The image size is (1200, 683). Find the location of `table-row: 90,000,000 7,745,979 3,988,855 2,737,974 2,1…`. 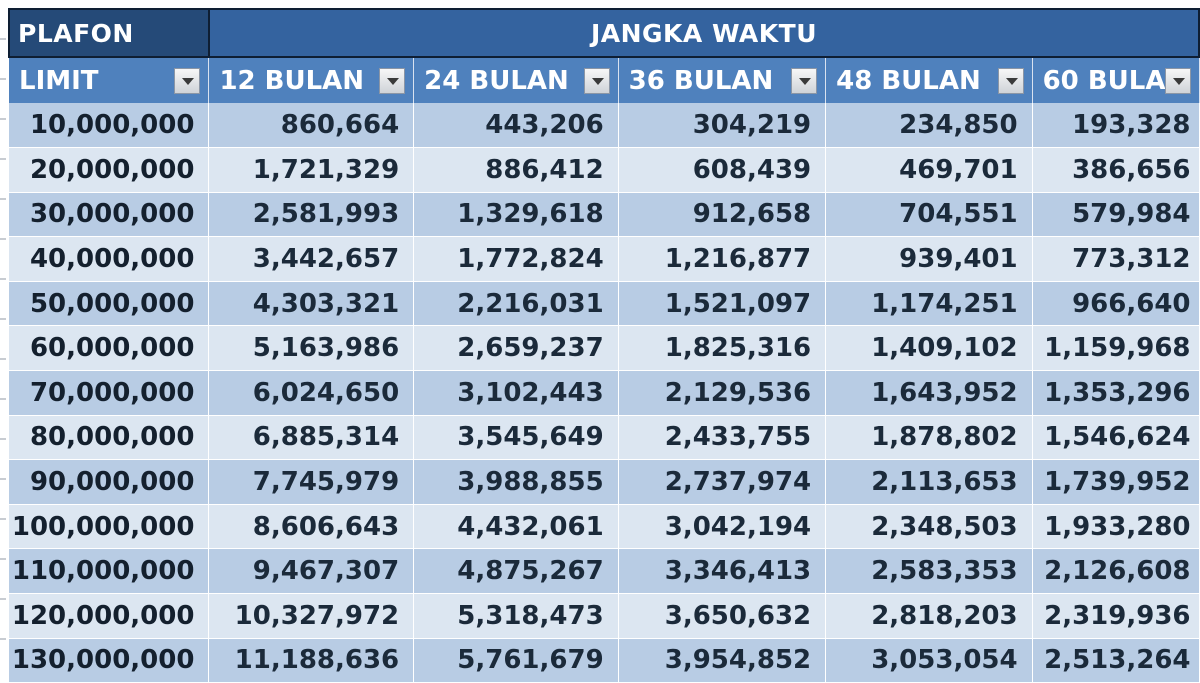

table-row: 90,000,000 7,745,979 3,988,855 2,737,974 2,1… is located at coordinates (604, 482).